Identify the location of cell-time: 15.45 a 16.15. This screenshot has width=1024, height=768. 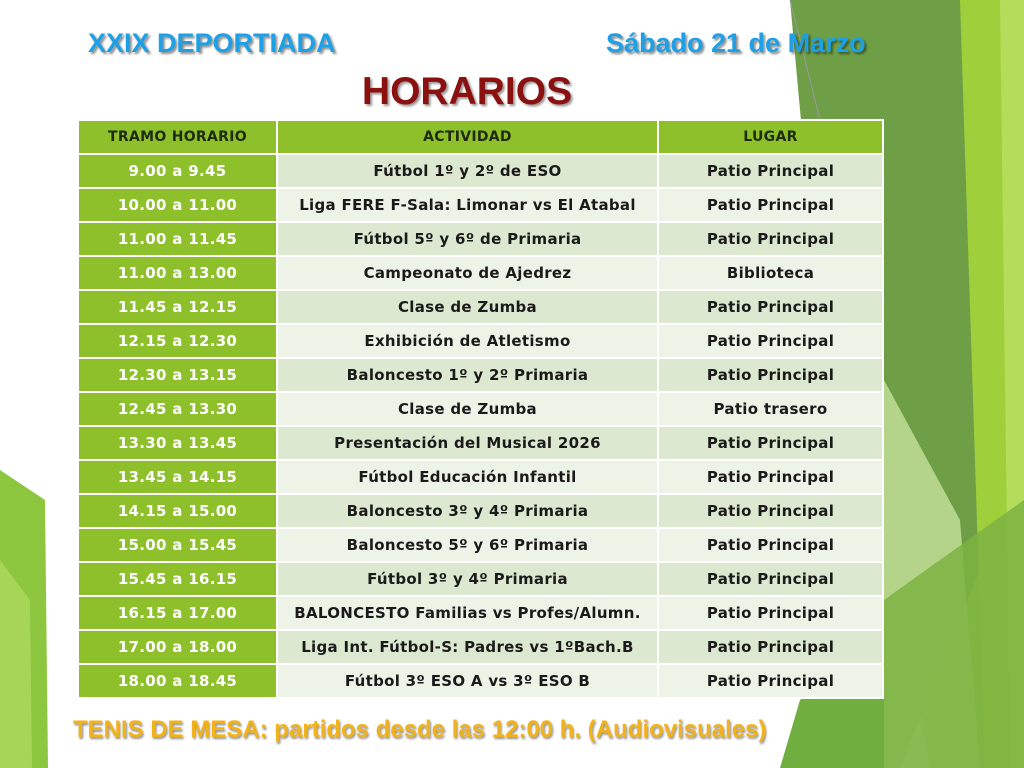
(177, 579).